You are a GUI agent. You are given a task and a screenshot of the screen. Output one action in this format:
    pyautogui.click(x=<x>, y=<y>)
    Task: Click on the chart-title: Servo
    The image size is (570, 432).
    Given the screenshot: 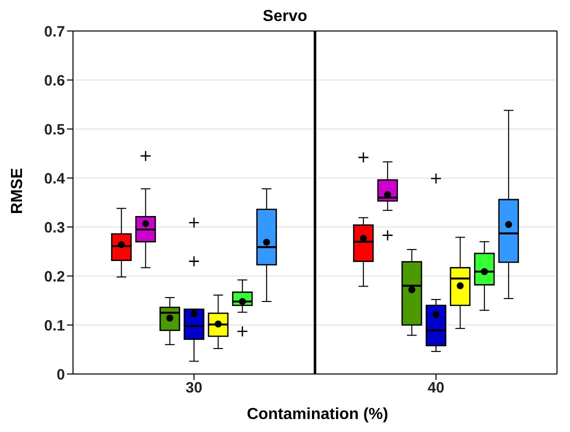 What is the action you would take?
    pyautogui.click(x=285, y=16)
    